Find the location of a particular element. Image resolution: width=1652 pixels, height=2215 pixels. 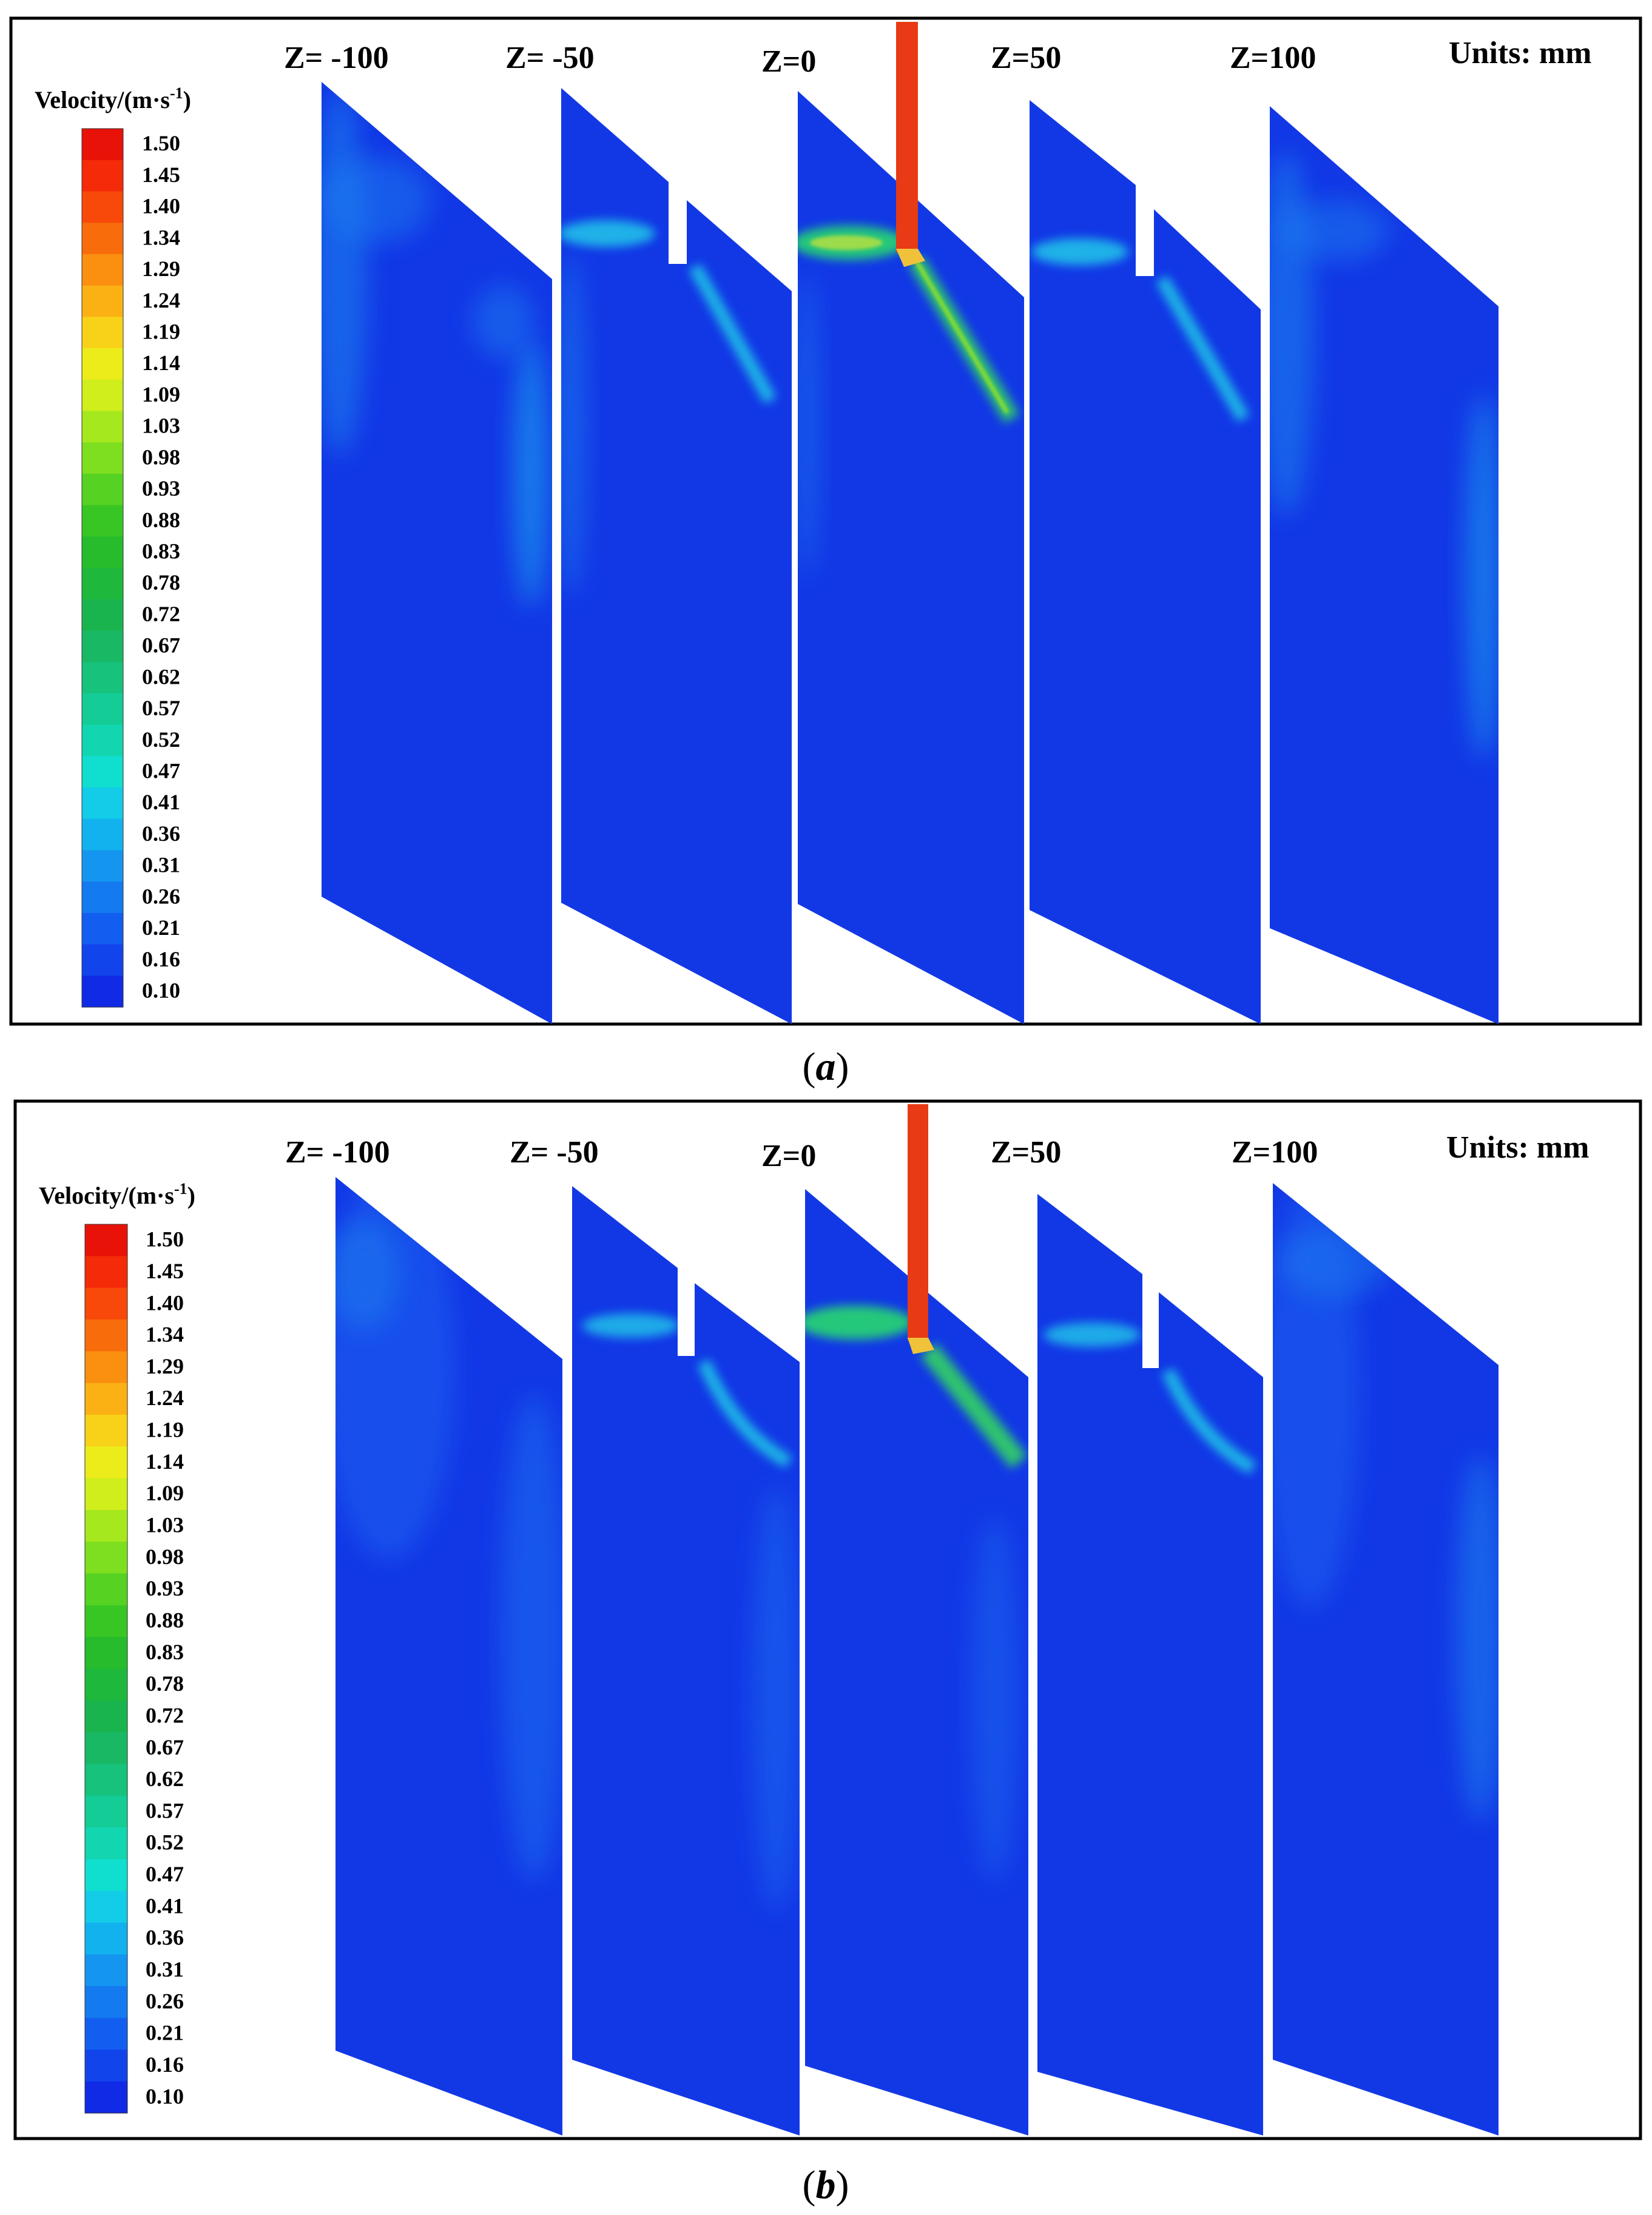

colorbar-tick-label: 0.57 is located at coordinates (165, 1810).